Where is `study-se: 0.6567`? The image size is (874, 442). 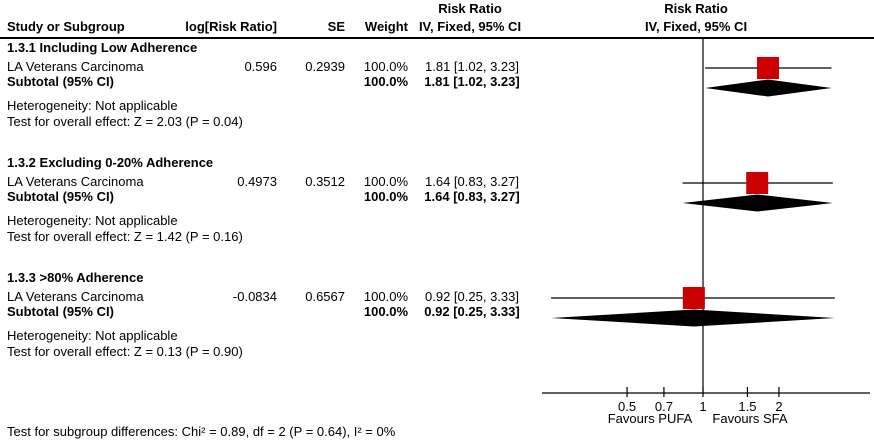 study-se: 0.6567 is located at coordinates (325, 296).